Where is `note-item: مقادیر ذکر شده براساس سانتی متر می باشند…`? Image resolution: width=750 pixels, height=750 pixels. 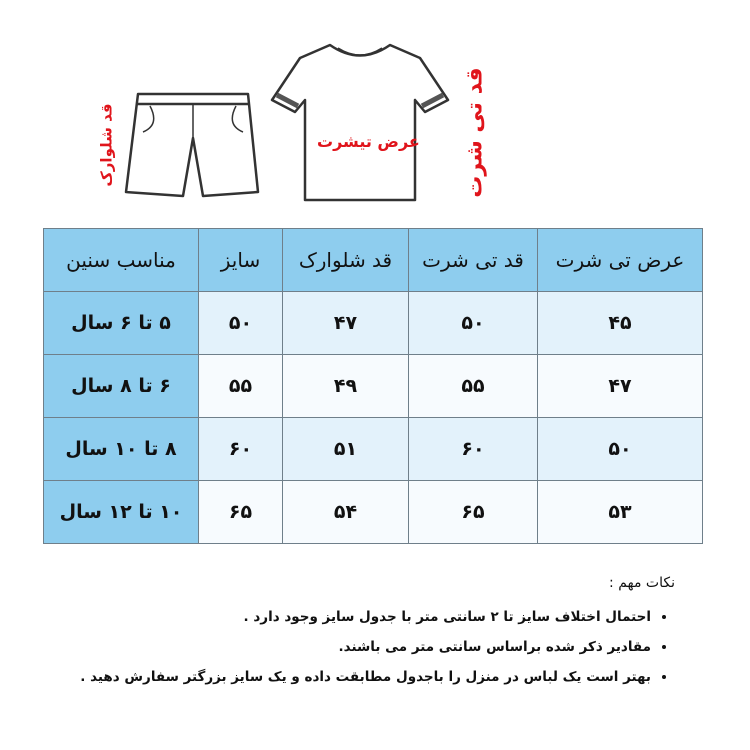
note-item: مقادیر ذکر شده براساس سانتی متر می باشند… is located at coordinates (365, 647).